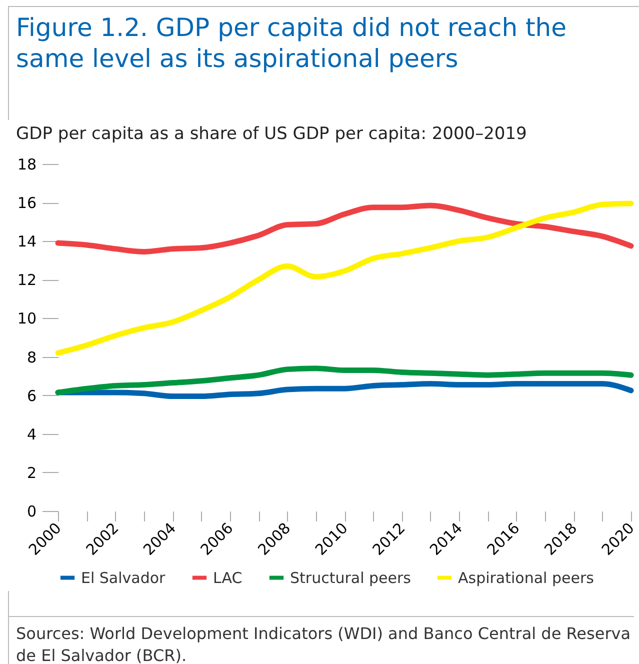 This screenshot has width=639, height=664. What do you see at coordinates (31, 473) in the screenshot?
I see `y-tick-label: 2` at bounding box center [31, 473].